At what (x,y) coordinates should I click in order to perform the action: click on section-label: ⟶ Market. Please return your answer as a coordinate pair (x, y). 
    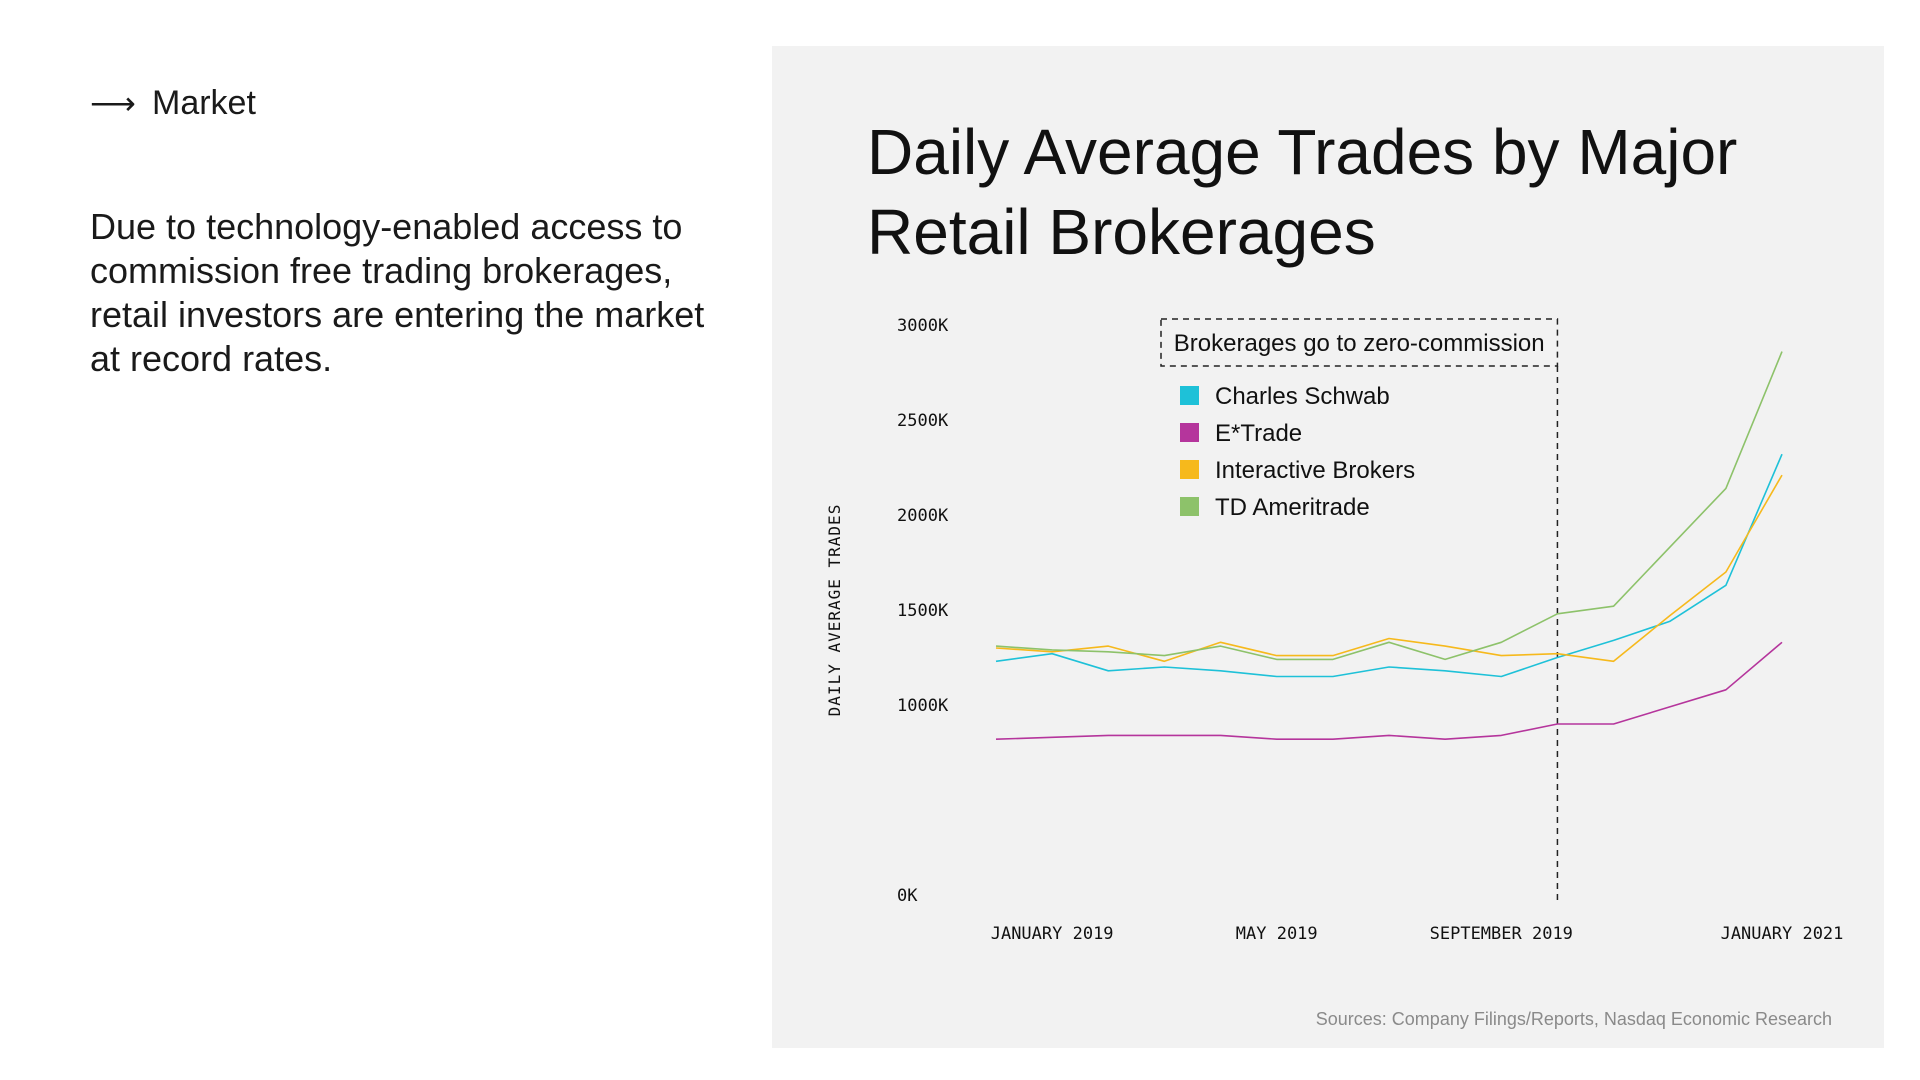
    Looking at the image, I should click on (173, 103).